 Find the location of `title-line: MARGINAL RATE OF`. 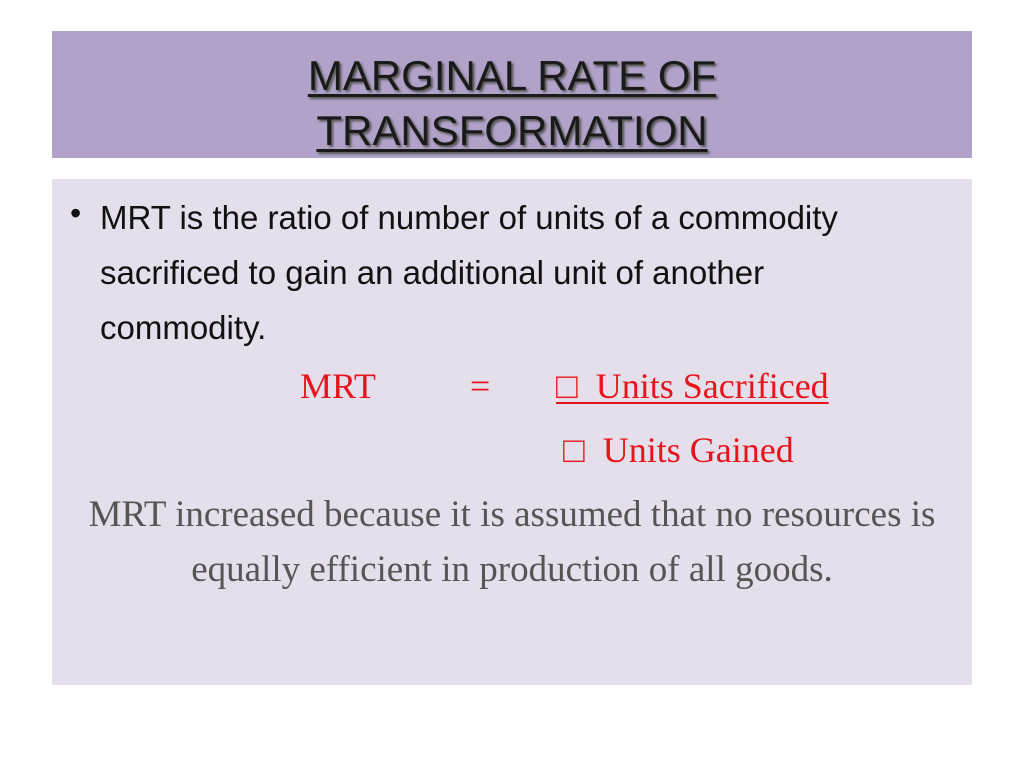

title-line: MARGINAL RATE OF is located at coordinates (512, 75).